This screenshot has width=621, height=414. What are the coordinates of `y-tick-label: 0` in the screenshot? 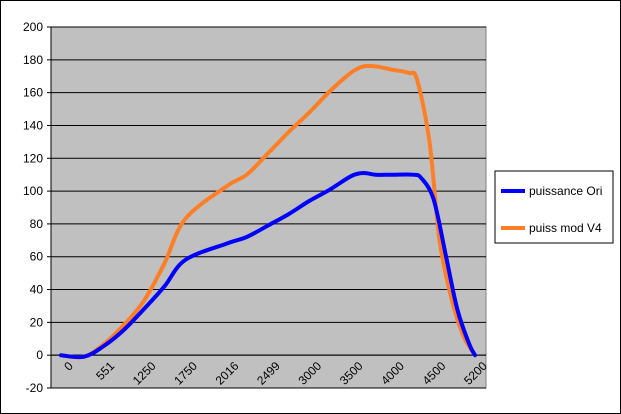 It's located at (39, 355).